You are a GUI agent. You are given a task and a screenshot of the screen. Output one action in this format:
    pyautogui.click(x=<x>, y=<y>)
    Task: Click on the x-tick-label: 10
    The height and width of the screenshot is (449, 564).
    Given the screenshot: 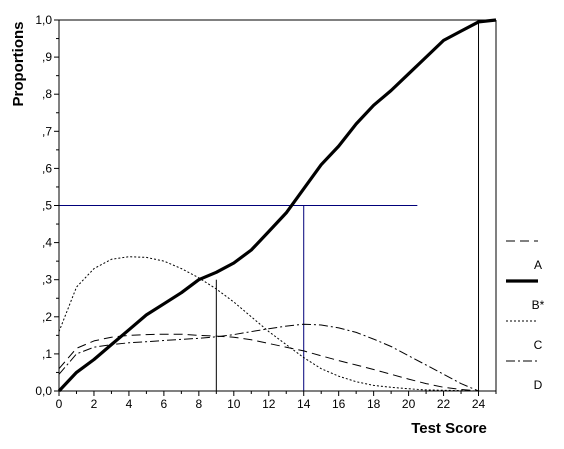 What is the action you would take?
    pyautogui.click(x=234, y=404)
    